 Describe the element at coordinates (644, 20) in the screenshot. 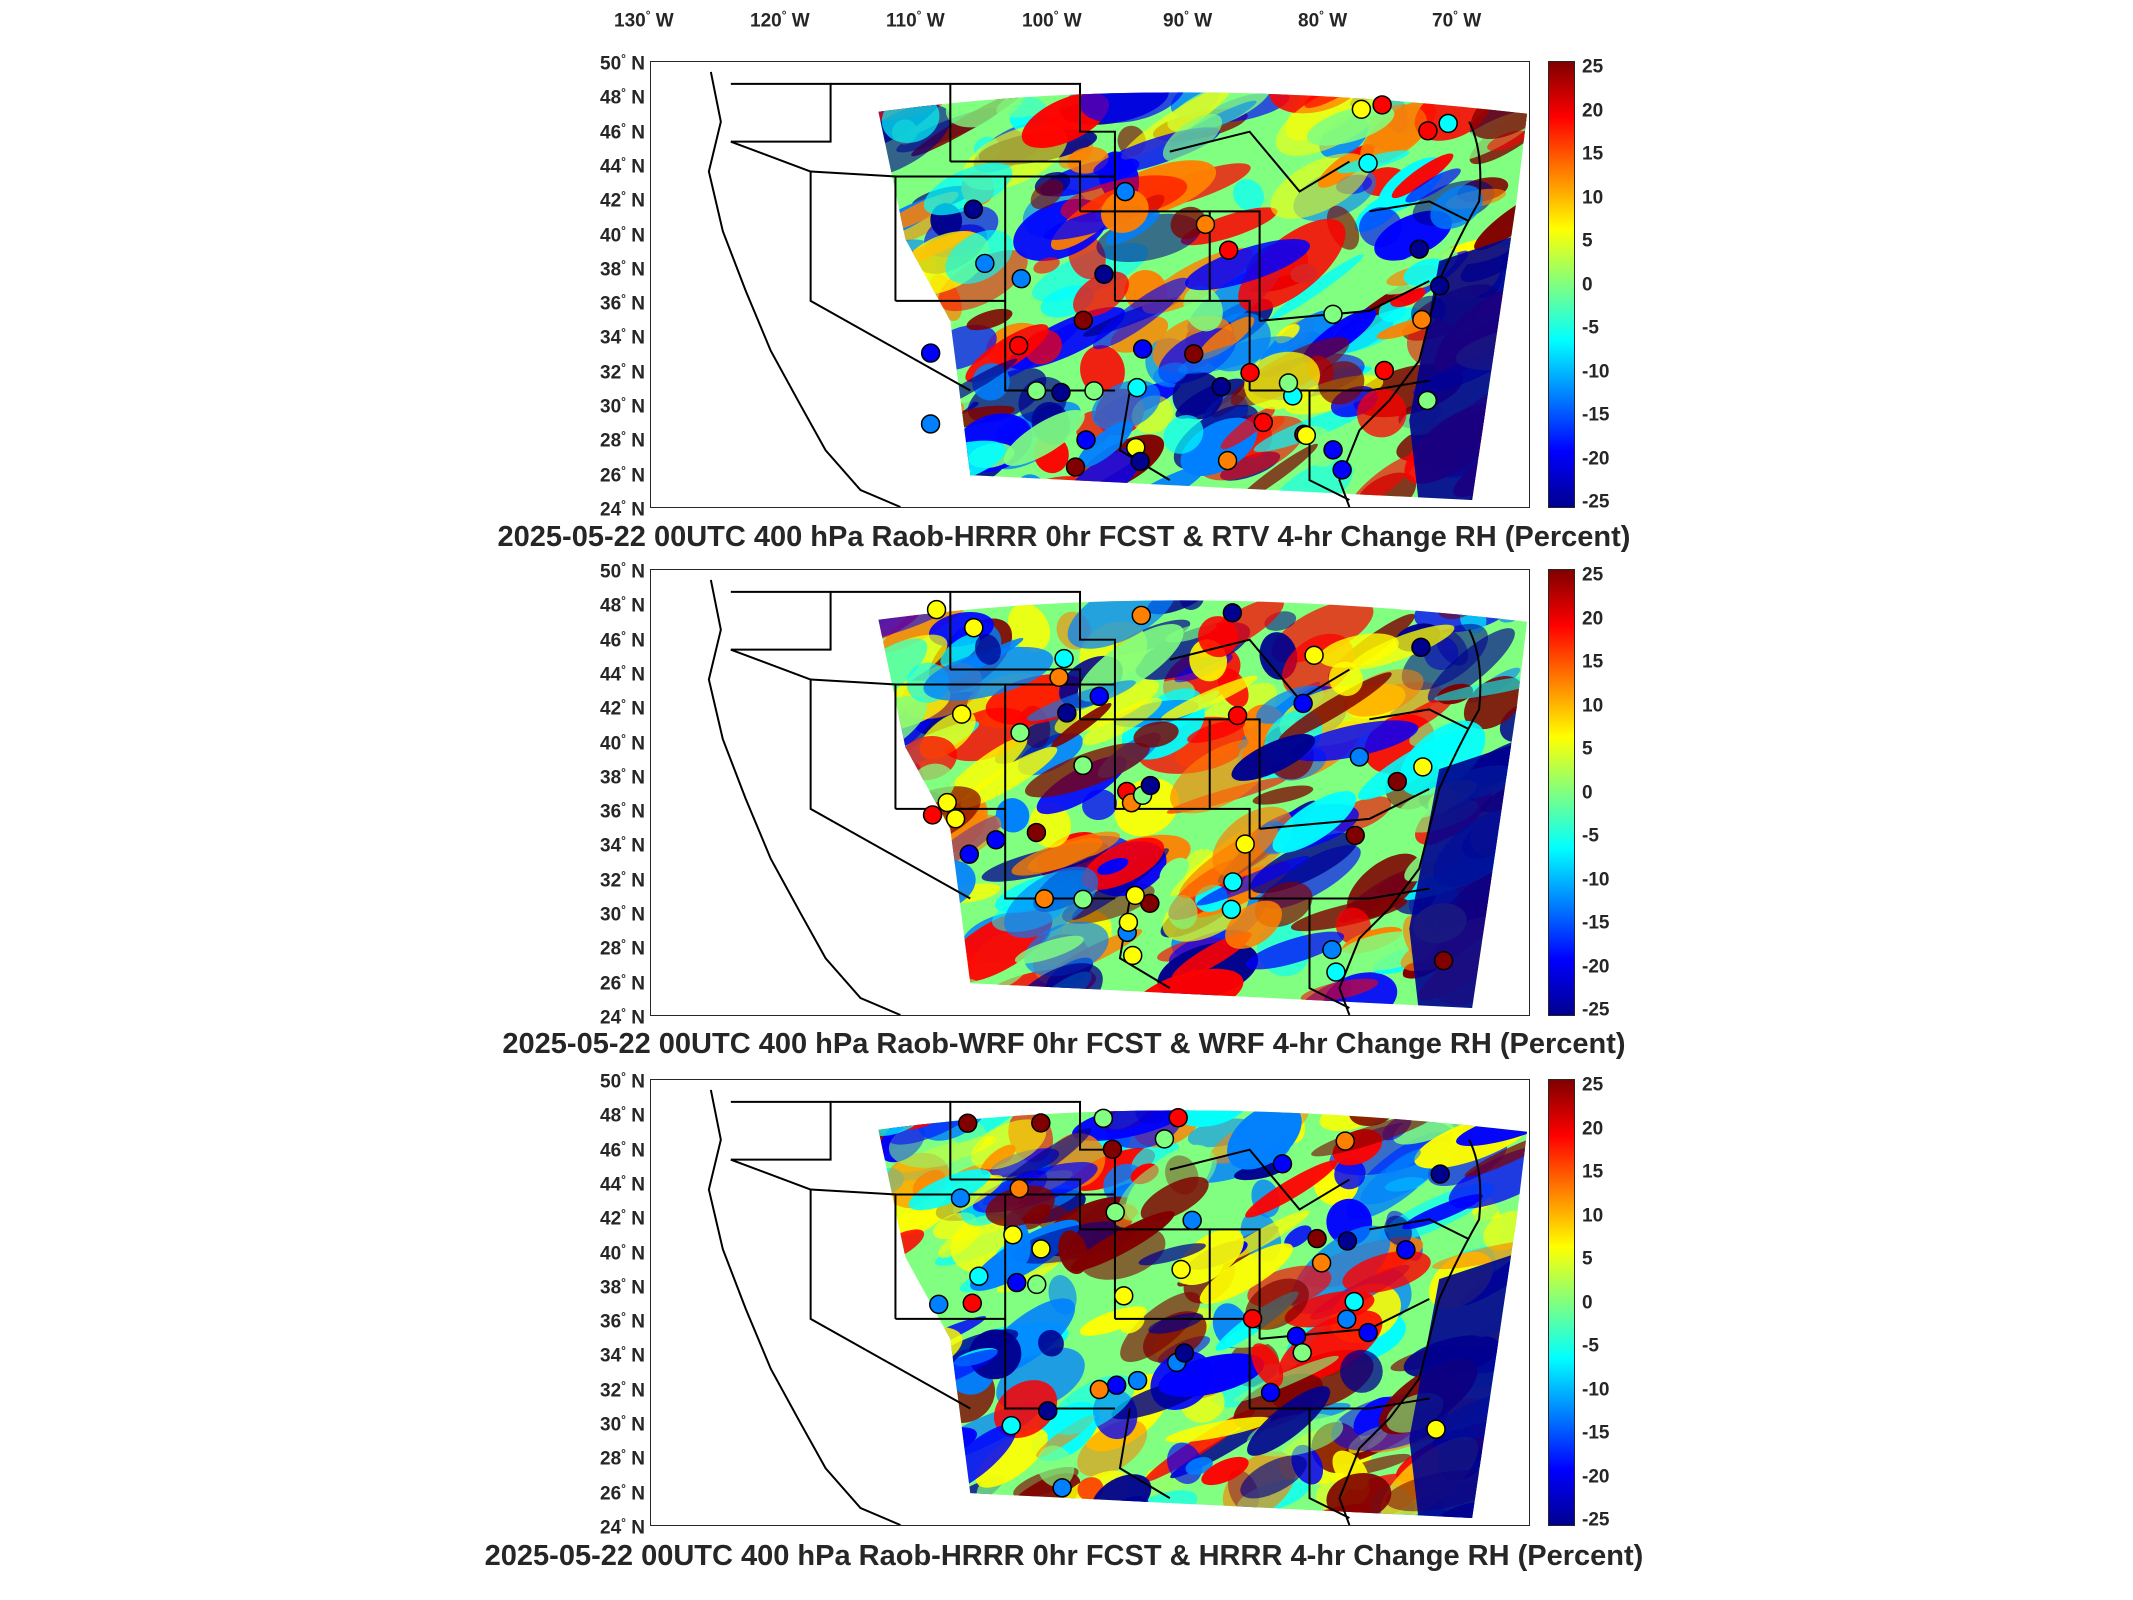

I see `lon-label-130w: 130° W` at that location.